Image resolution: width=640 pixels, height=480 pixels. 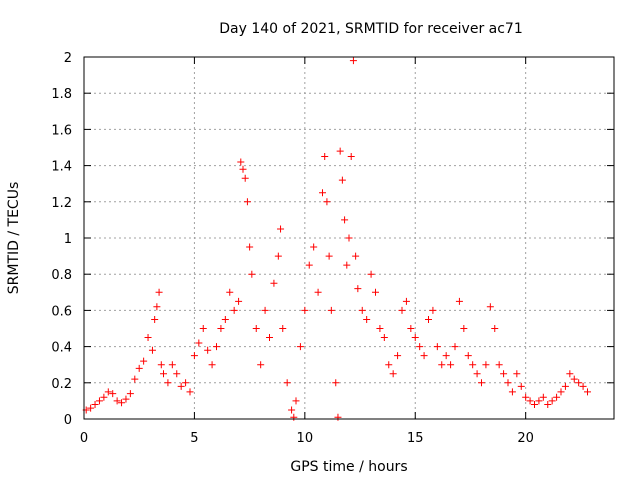 I want to click on x-tick-label: 15, so click(x=415, y=438).